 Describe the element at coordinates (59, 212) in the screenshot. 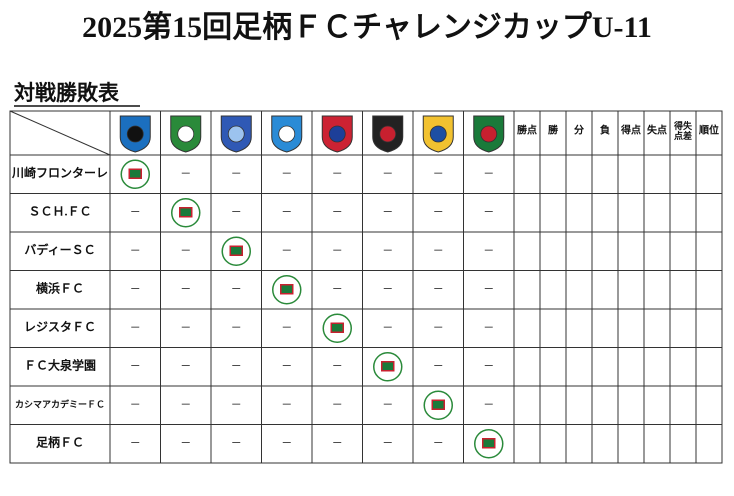

I see `team-name: ＳＣＨ.ＦＣ` at that location.